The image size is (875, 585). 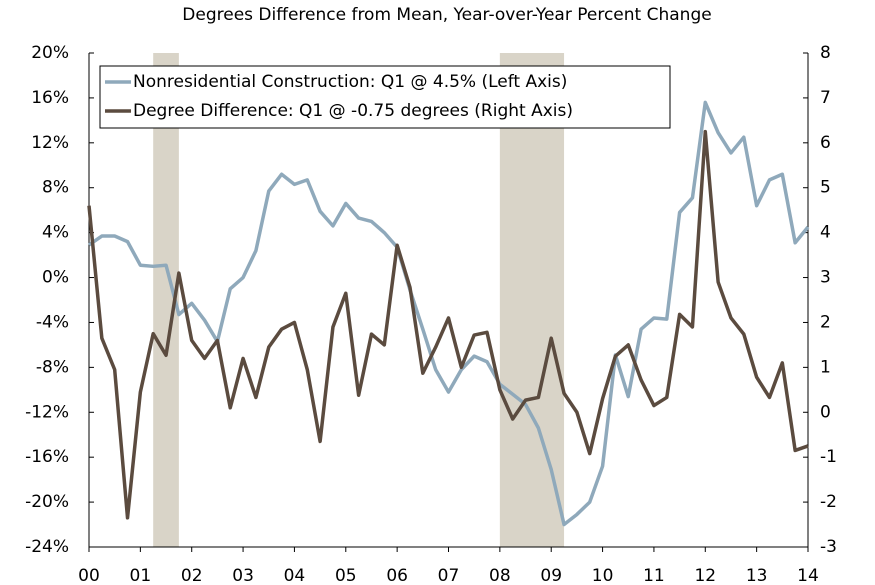 I want to click on recession-shade, so click(x=532, y=300).